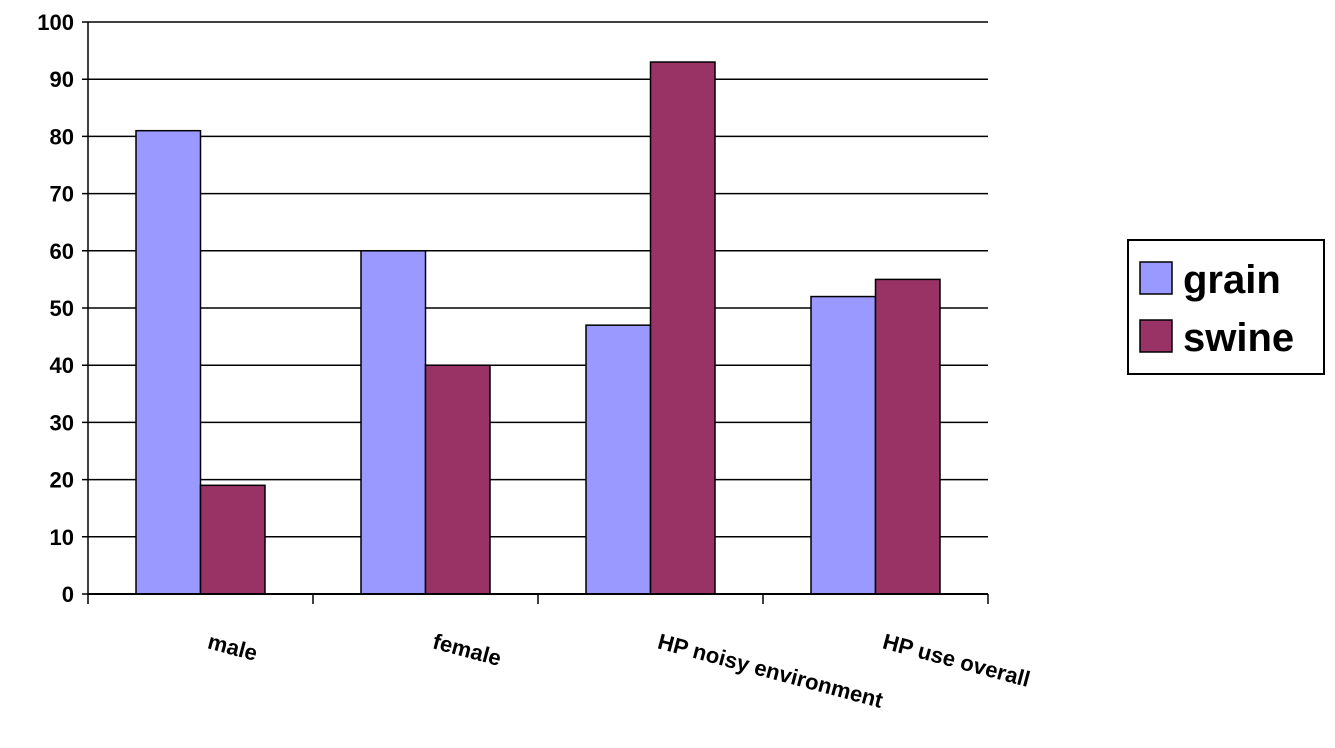 The width and height of the screenshot is (1335, 748). I want to click on y-tick-label: 0, so click(68, 594).